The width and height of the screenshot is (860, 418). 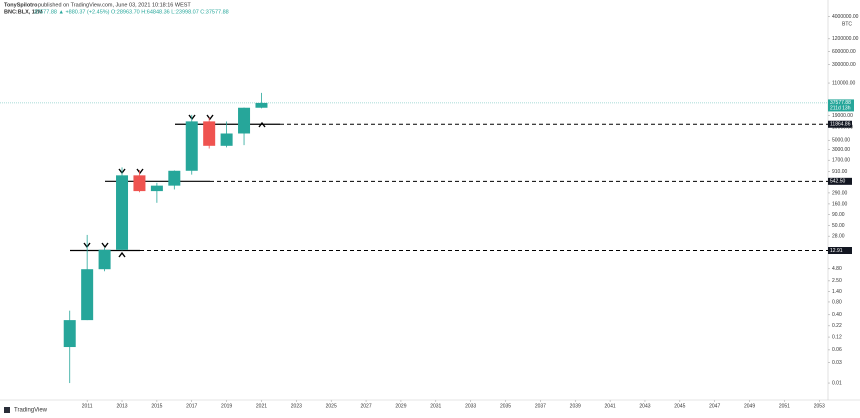 I want to click on y-tick-label: 910.00, so click(x=840, y=172).